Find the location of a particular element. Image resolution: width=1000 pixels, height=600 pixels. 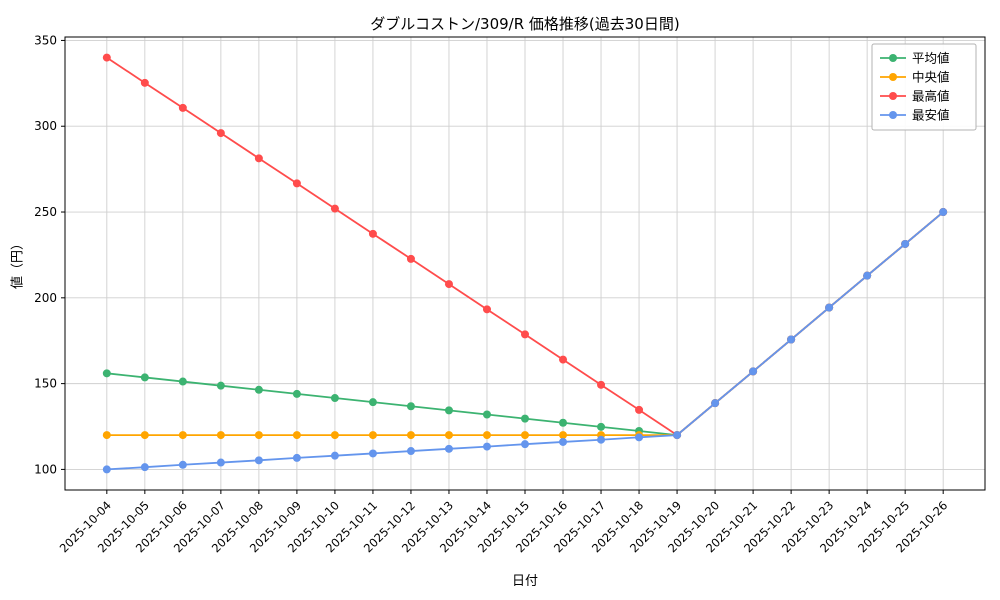

x-axis-label: 日付 is located at coordinates (524, 581).